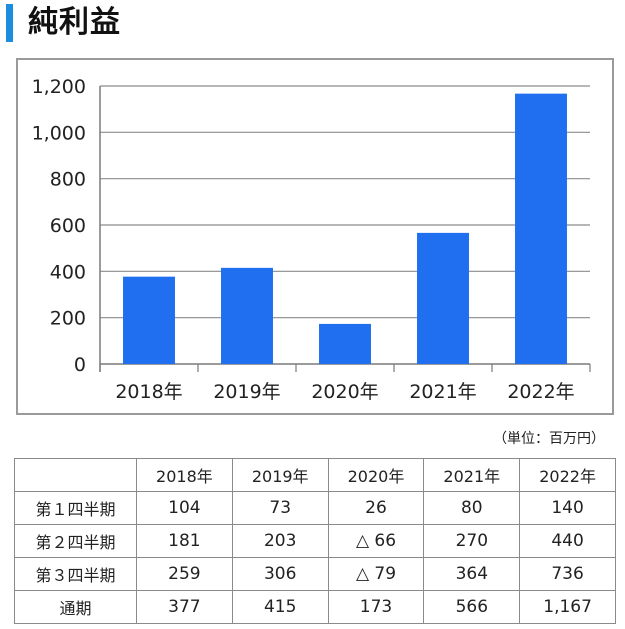 Image resolution: width=625 pixels, height=629 pixels. Describe the element at coordinates (280, 574) in the screenshot. I see `table-cell: 306` at that location.